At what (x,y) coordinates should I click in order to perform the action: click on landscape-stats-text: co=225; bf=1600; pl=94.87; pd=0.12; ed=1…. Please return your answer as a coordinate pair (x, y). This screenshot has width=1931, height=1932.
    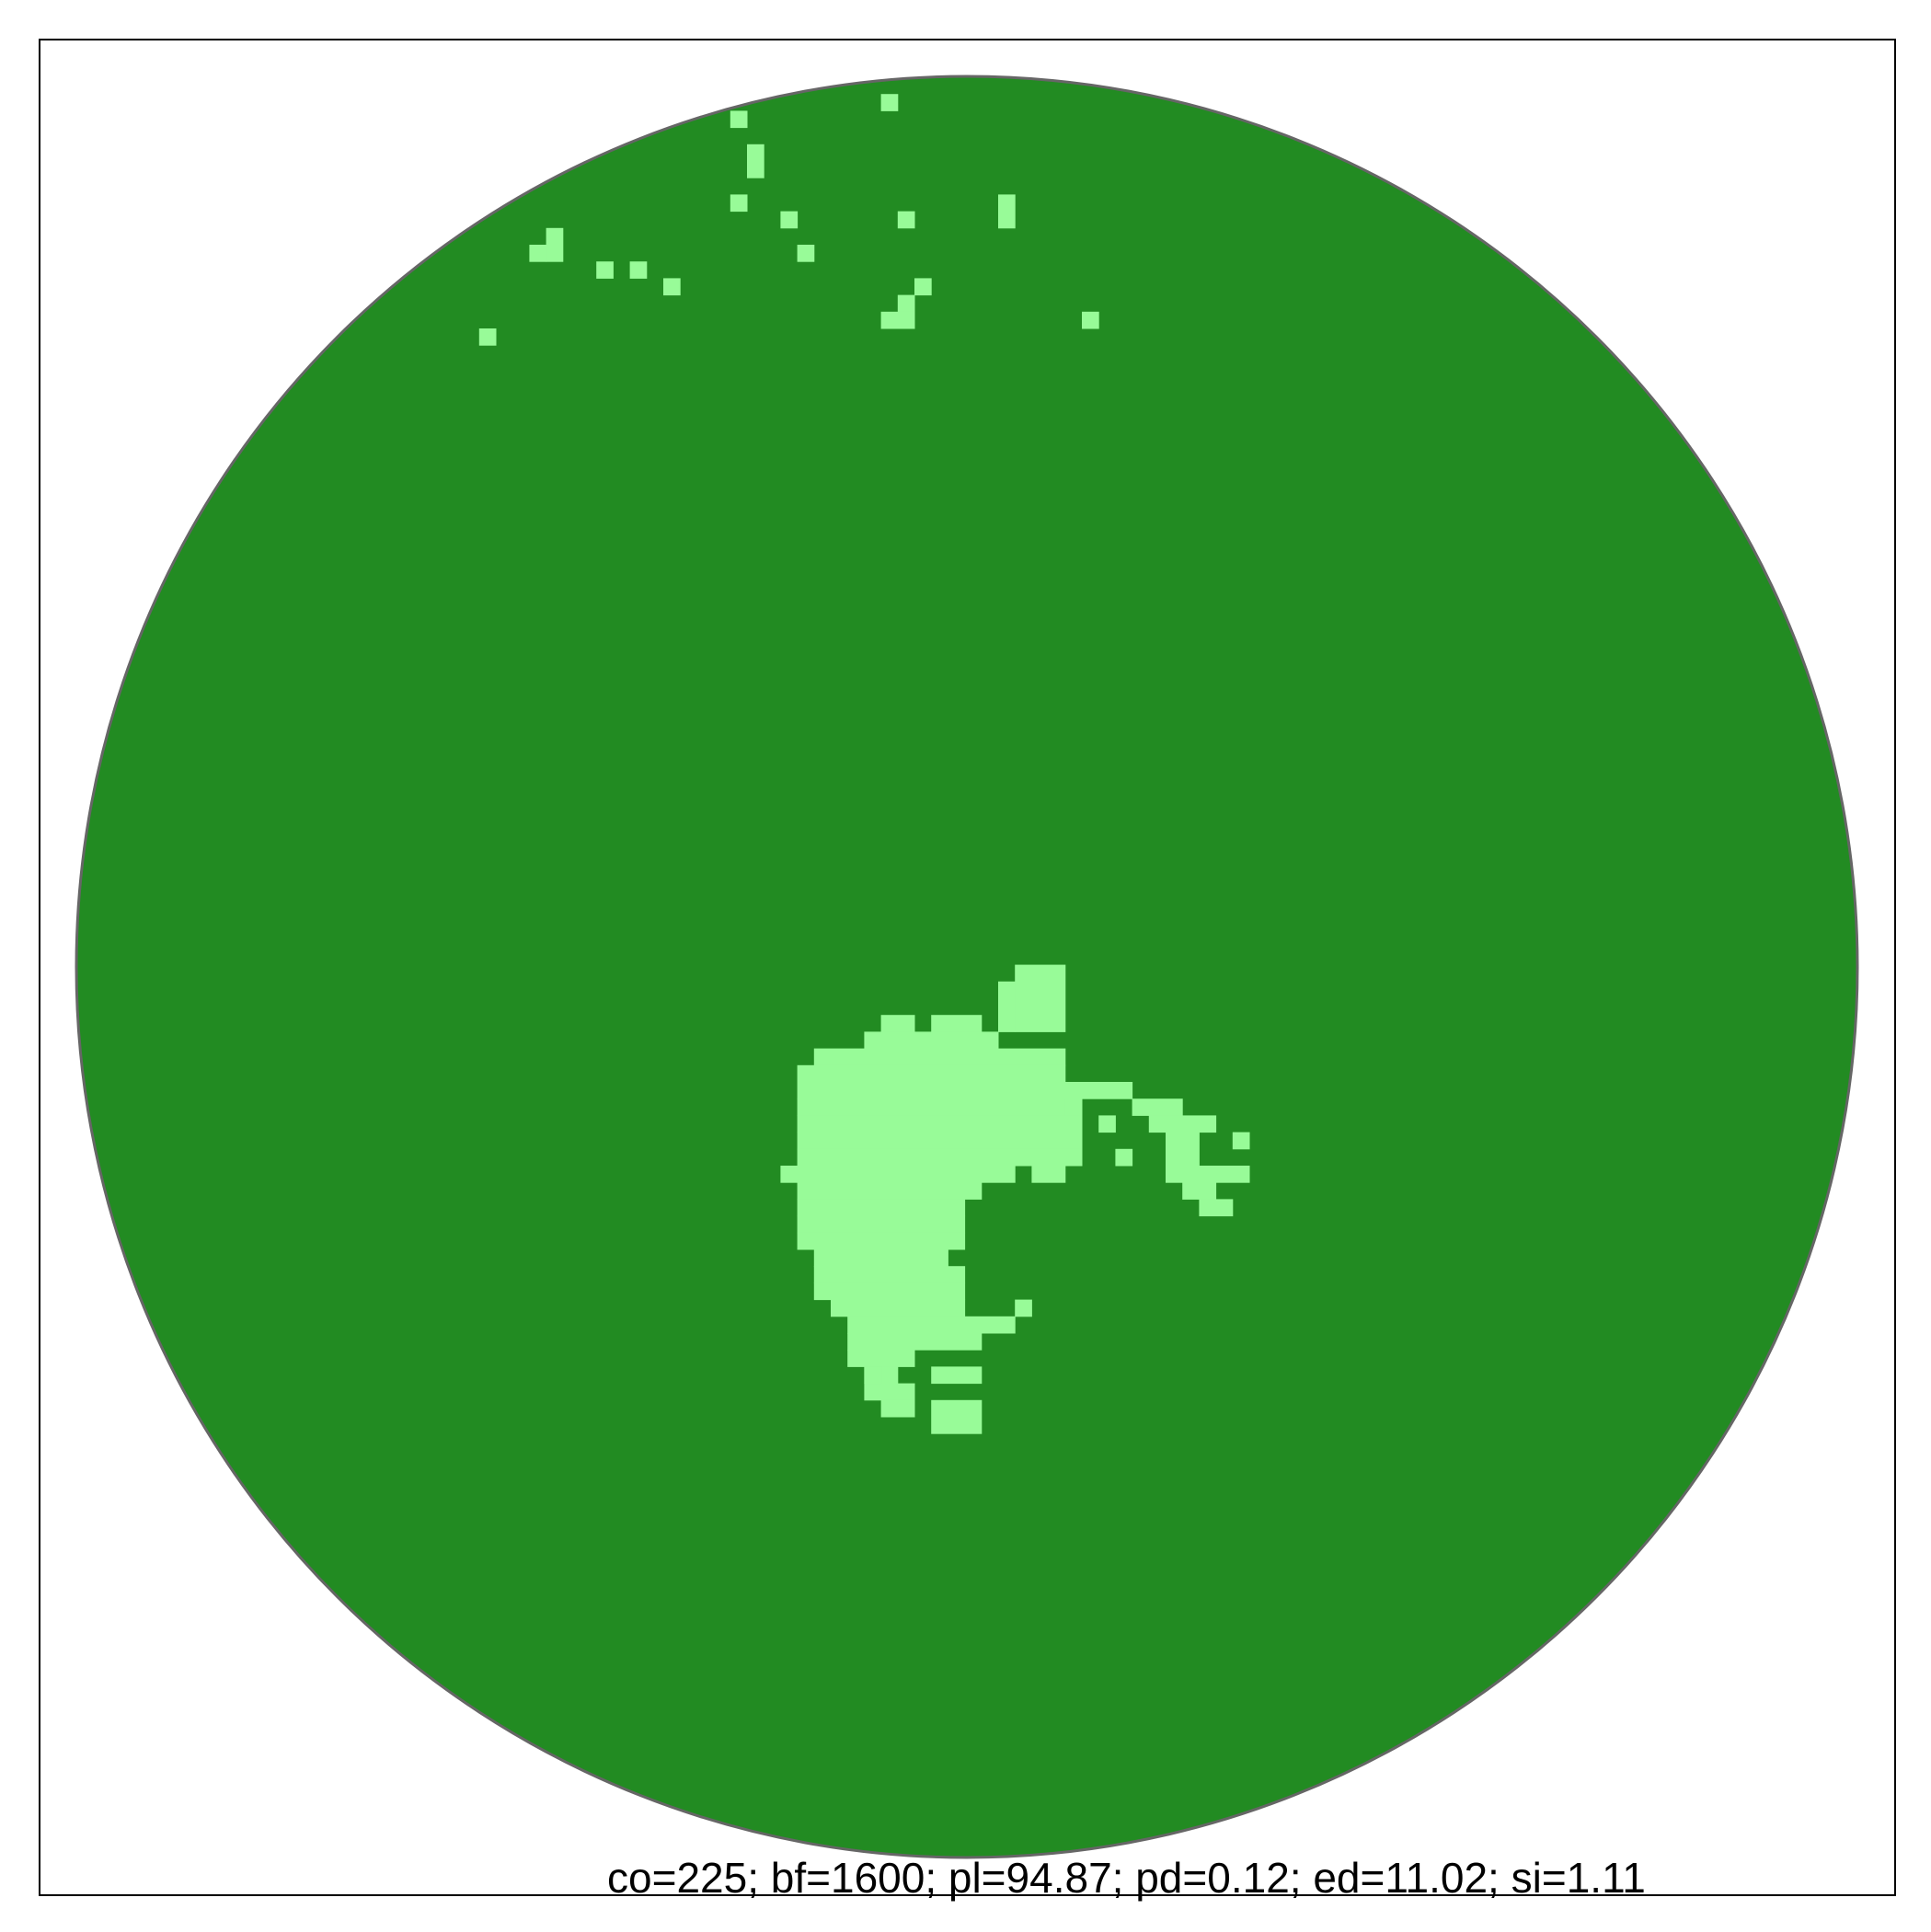
    Looking at the image, I should click on (1127, 1878).